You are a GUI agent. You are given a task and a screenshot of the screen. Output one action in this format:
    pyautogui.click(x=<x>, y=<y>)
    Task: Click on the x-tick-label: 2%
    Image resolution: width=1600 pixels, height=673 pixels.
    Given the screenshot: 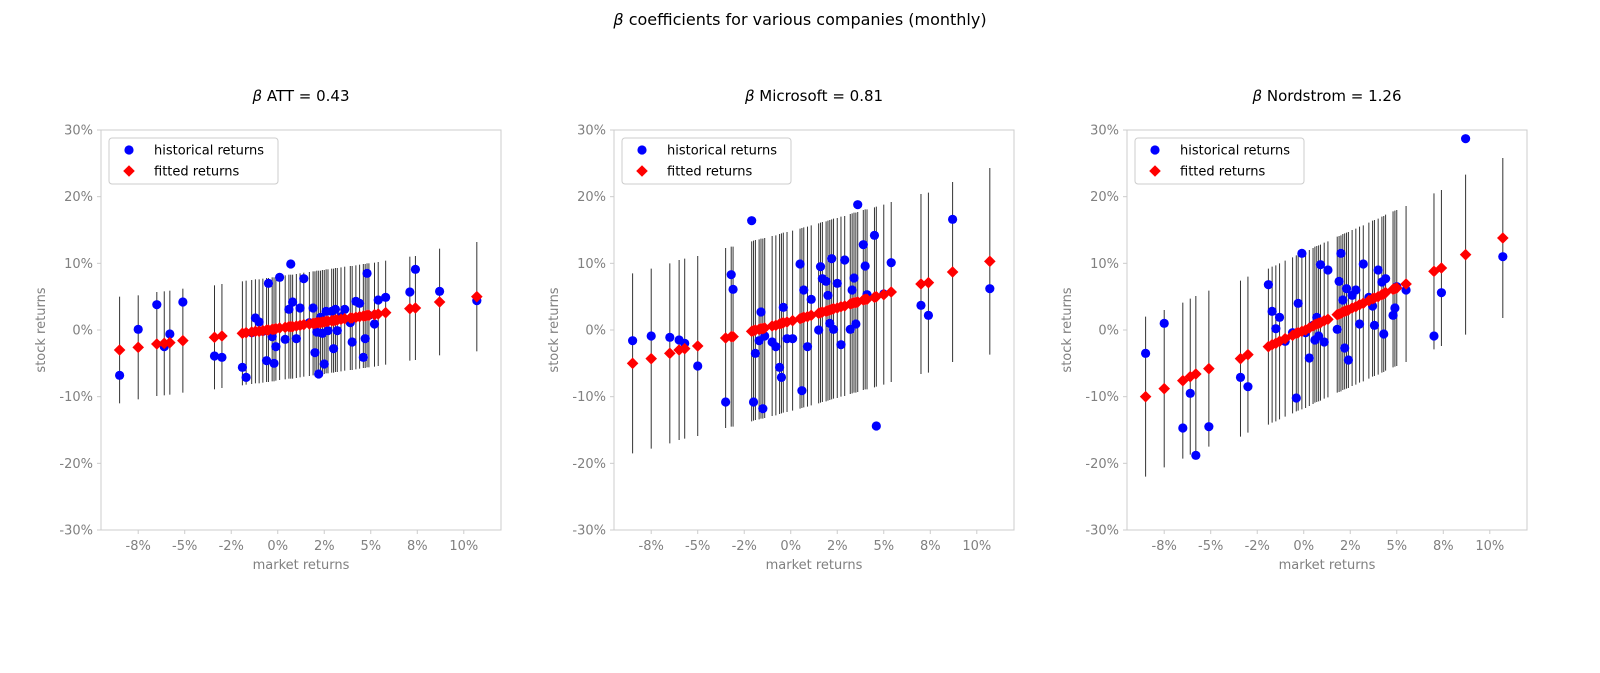 What is the action you would take?
    pyautogui.click(x=324, y=546)
    